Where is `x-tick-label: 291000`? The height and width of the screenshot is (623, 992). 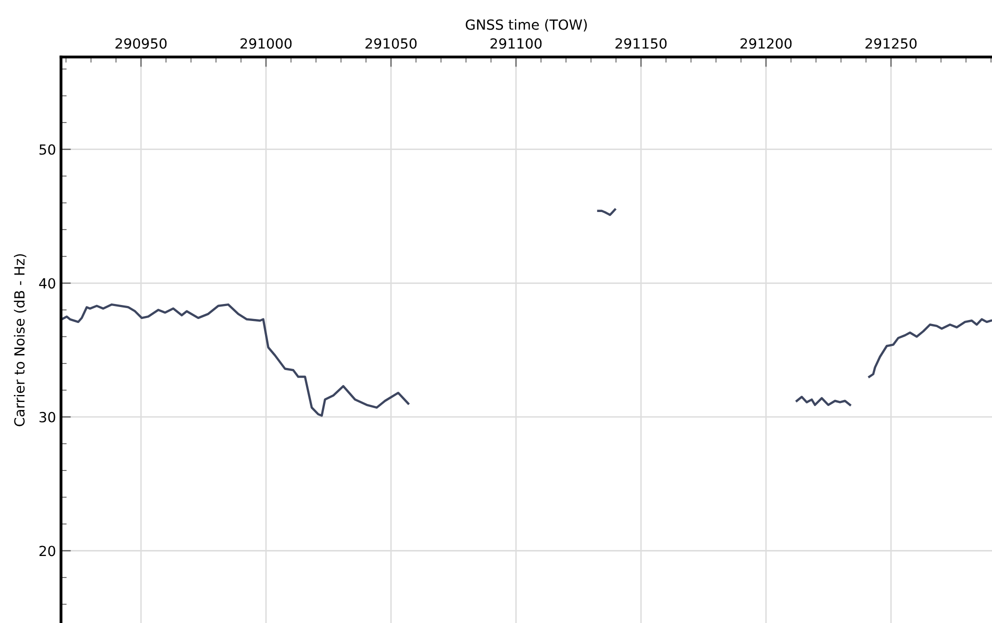
x-tick-label: 291000 is located at coordinates (266, 43).